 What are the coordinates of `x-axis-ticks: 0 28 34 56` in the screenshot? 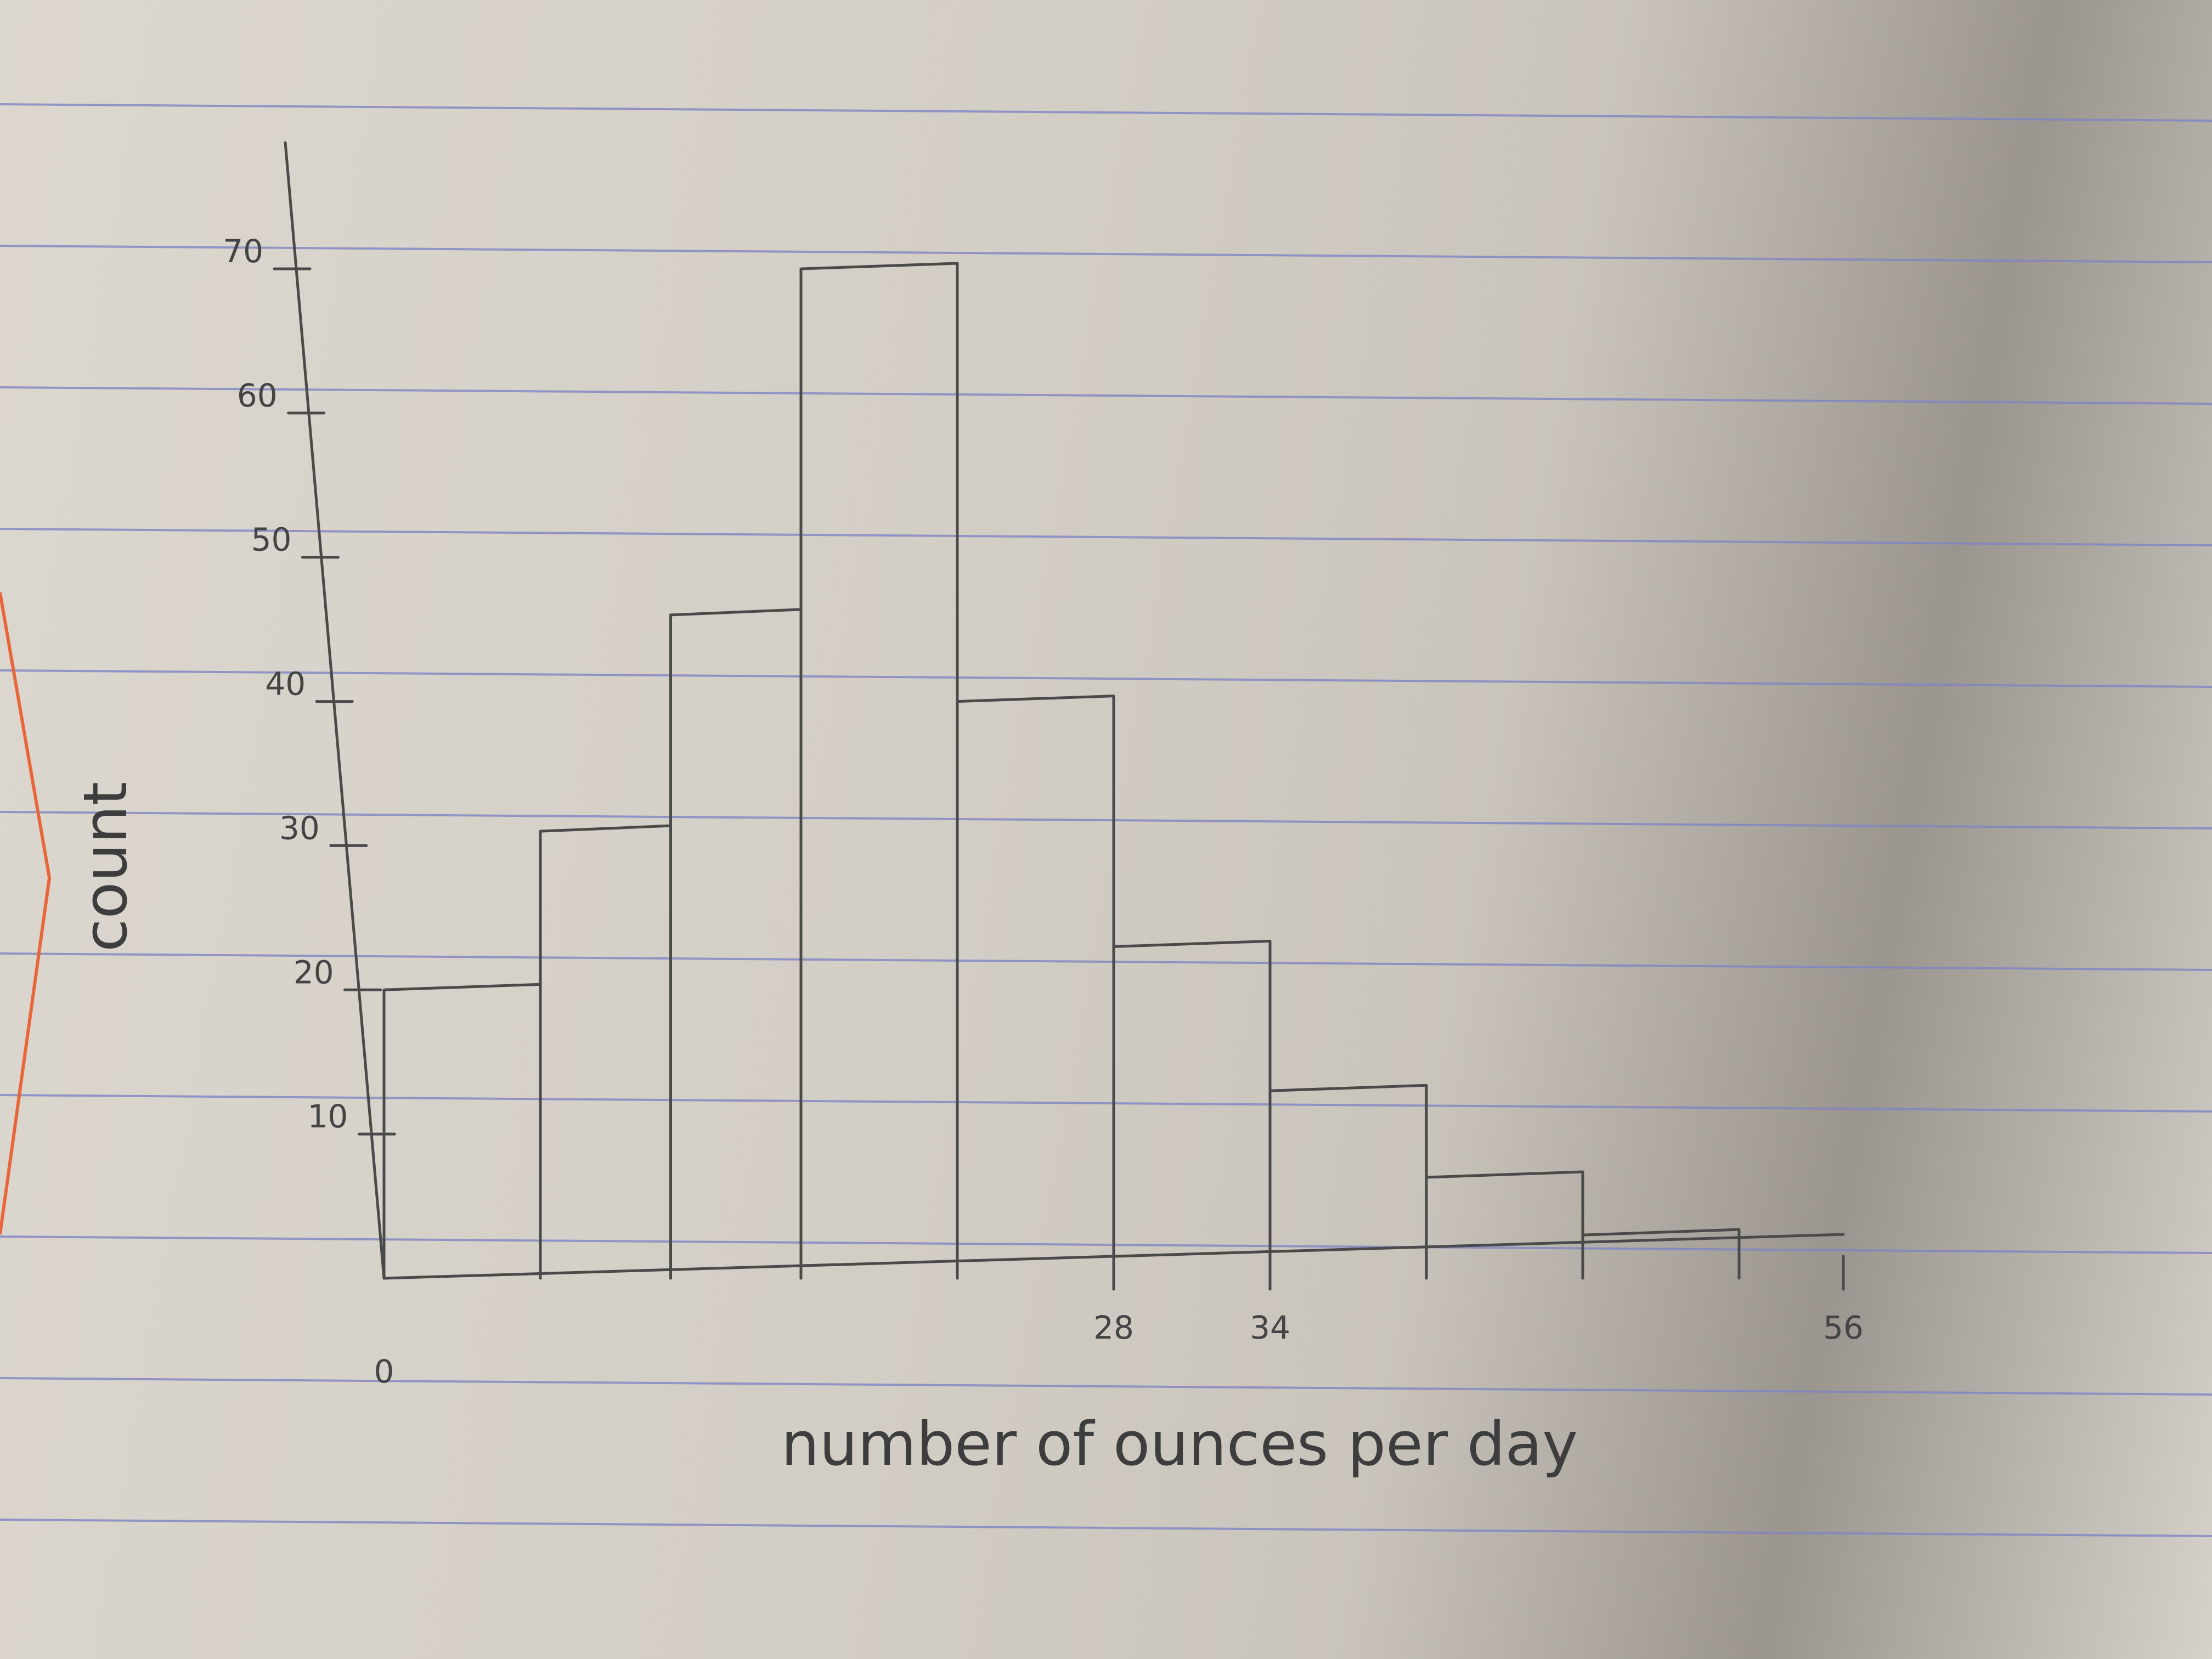 It's located at (1119, 1322).